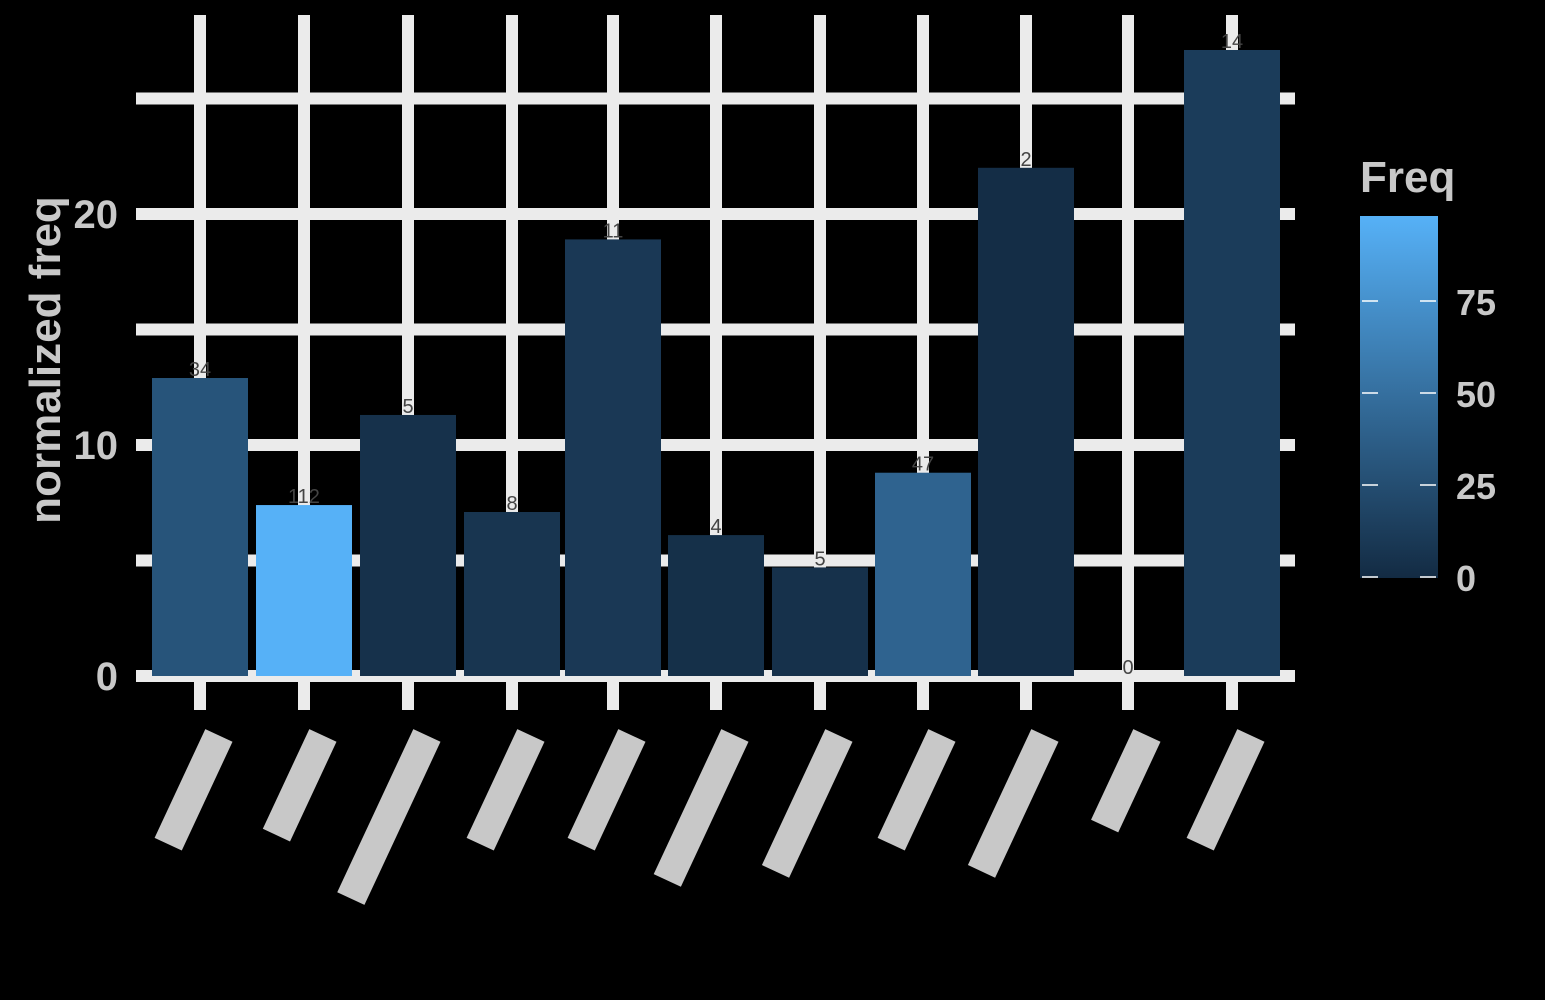  What do you see at coordinates (923, 465) in the screenshot?
I see `bar-value-label: 47` at bounding box center [923, 465].